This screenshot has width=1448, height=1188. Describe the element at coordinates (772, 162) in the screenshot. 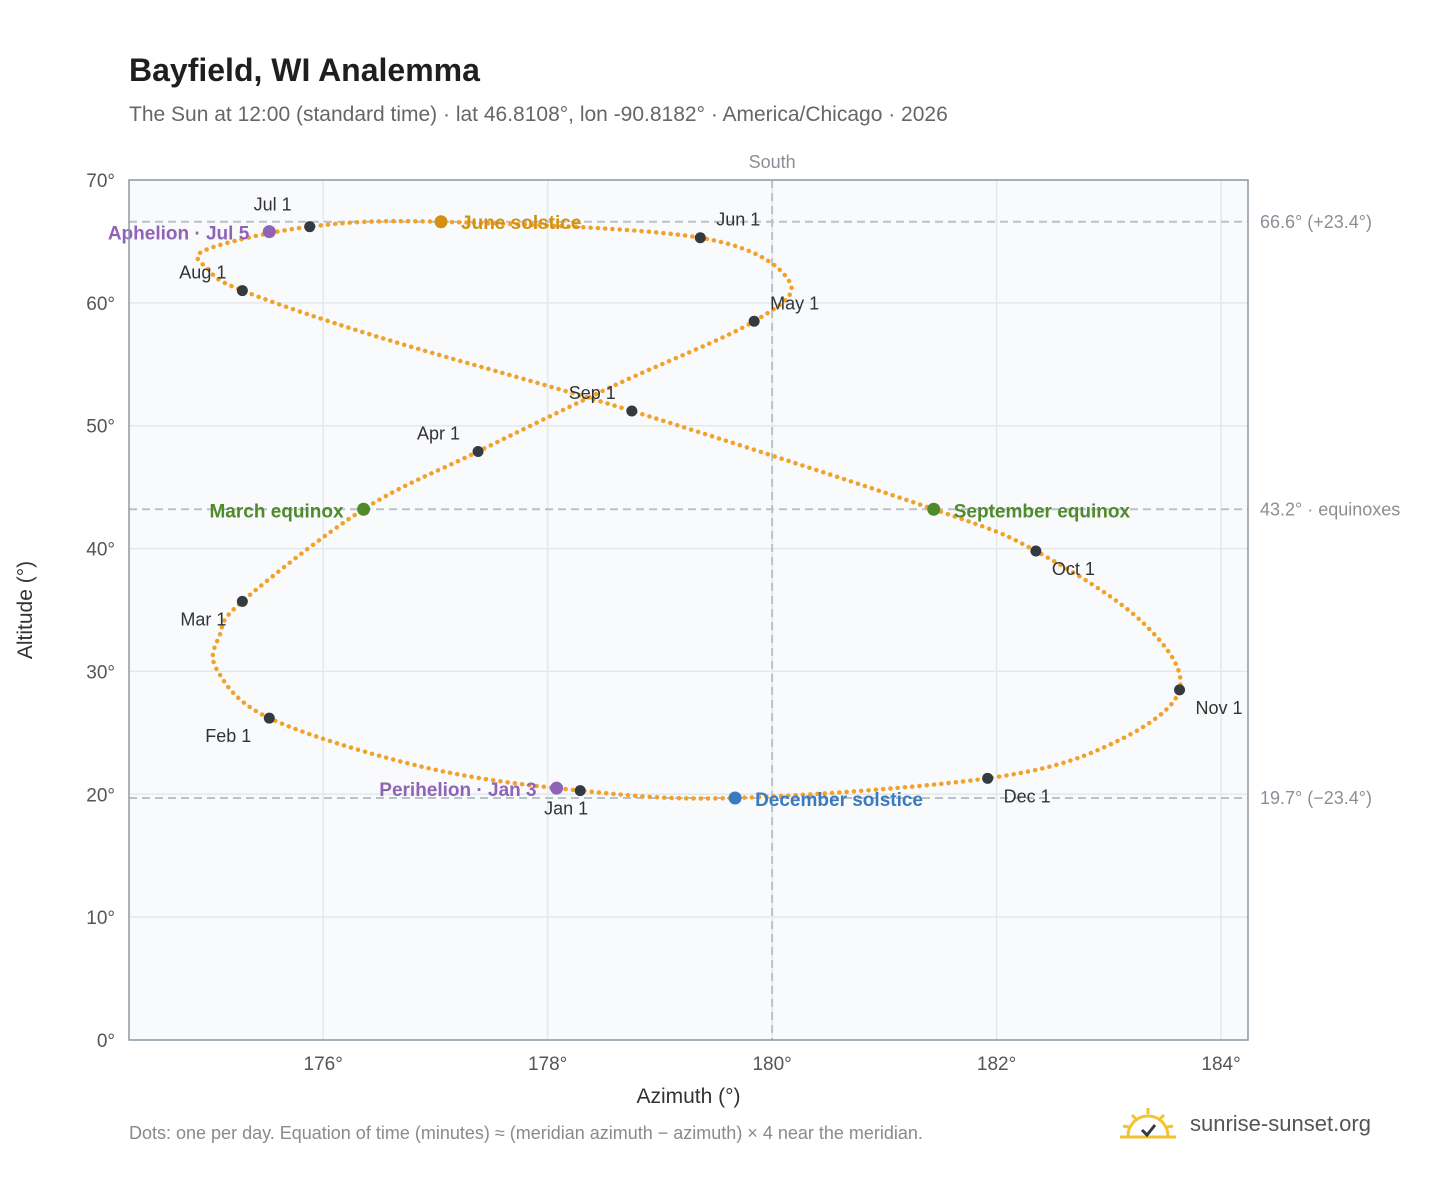

I see `meridian-label: South` at that location.